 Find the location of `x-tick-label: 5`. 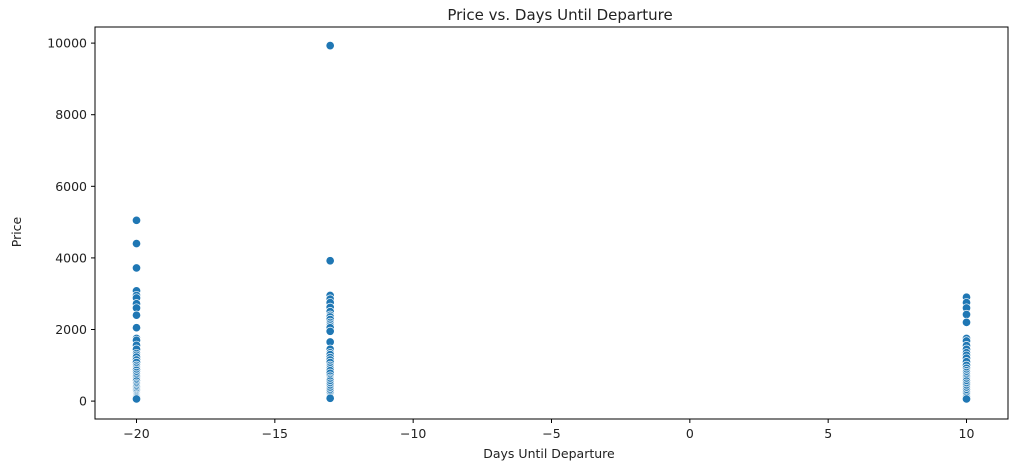

x-tick-label: 5 is located at coordinates (828, 433).